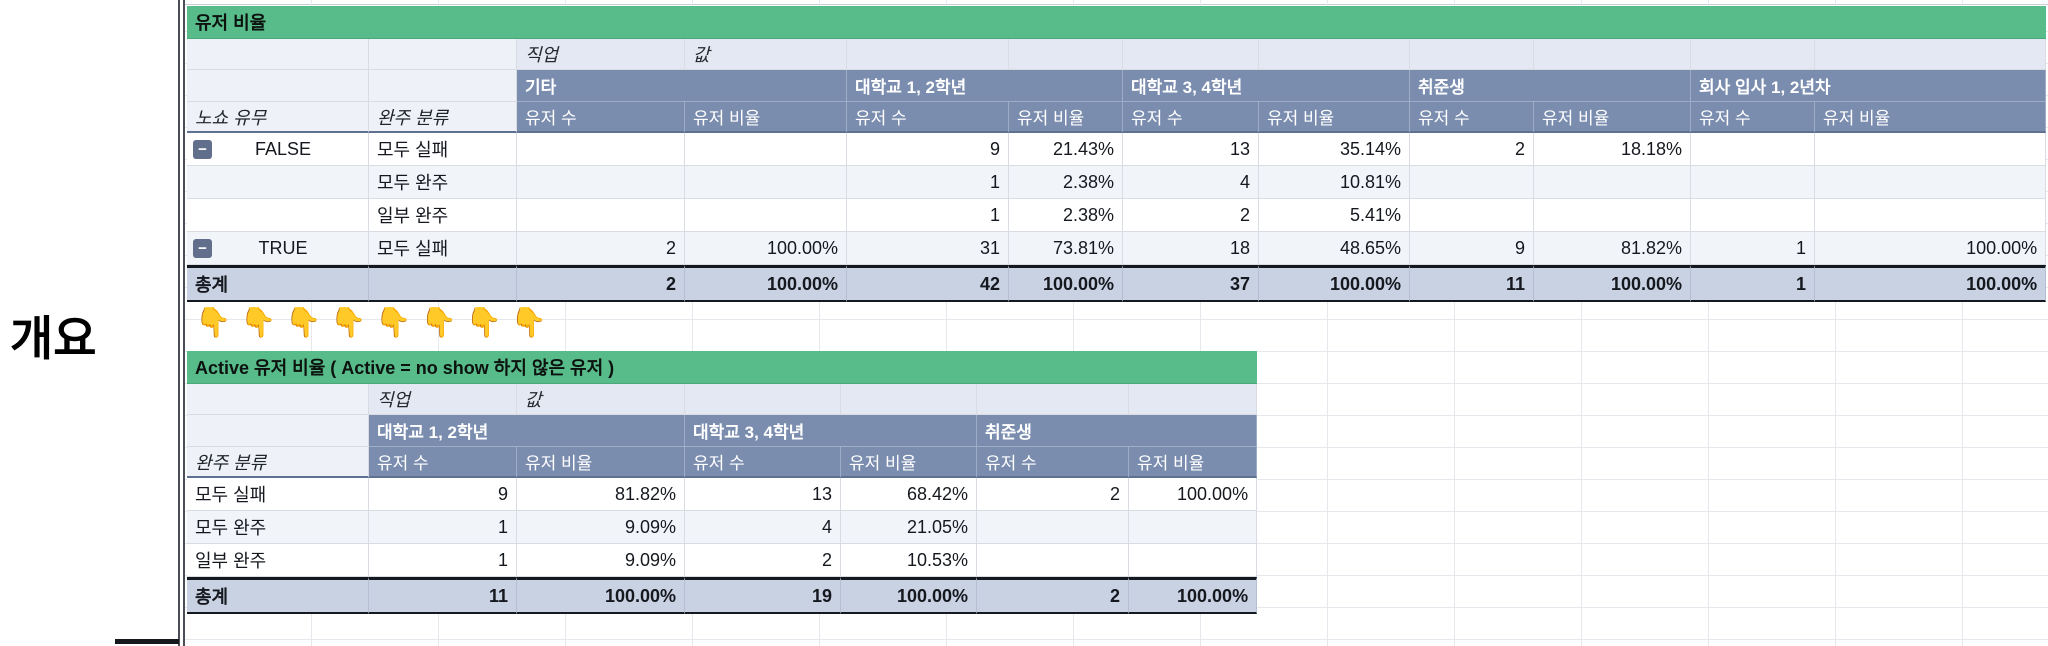  What do you see at coordinates (909, 527) in the screenshot?
I see `value-cell: 21.05%` at bounding box center [909, 527].